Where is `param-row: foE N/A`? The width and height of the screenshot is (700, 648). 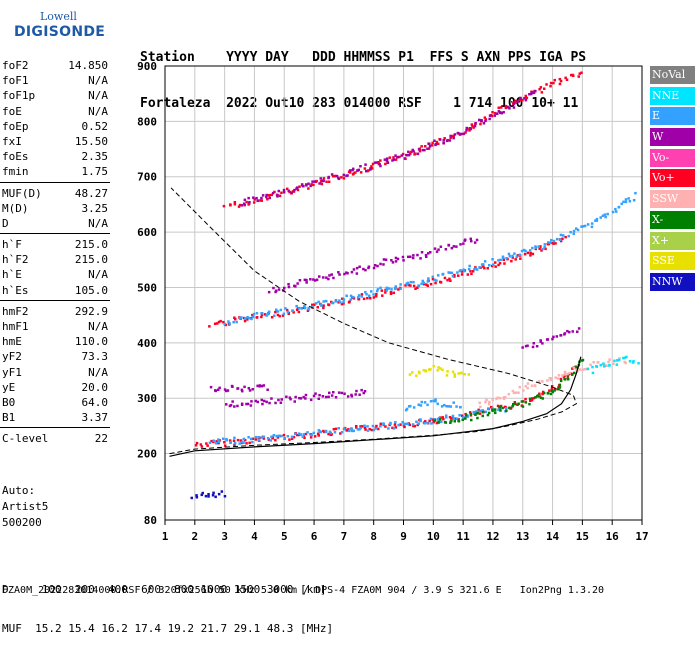 param-row: foE N/A is located at coordinates (55, 111).